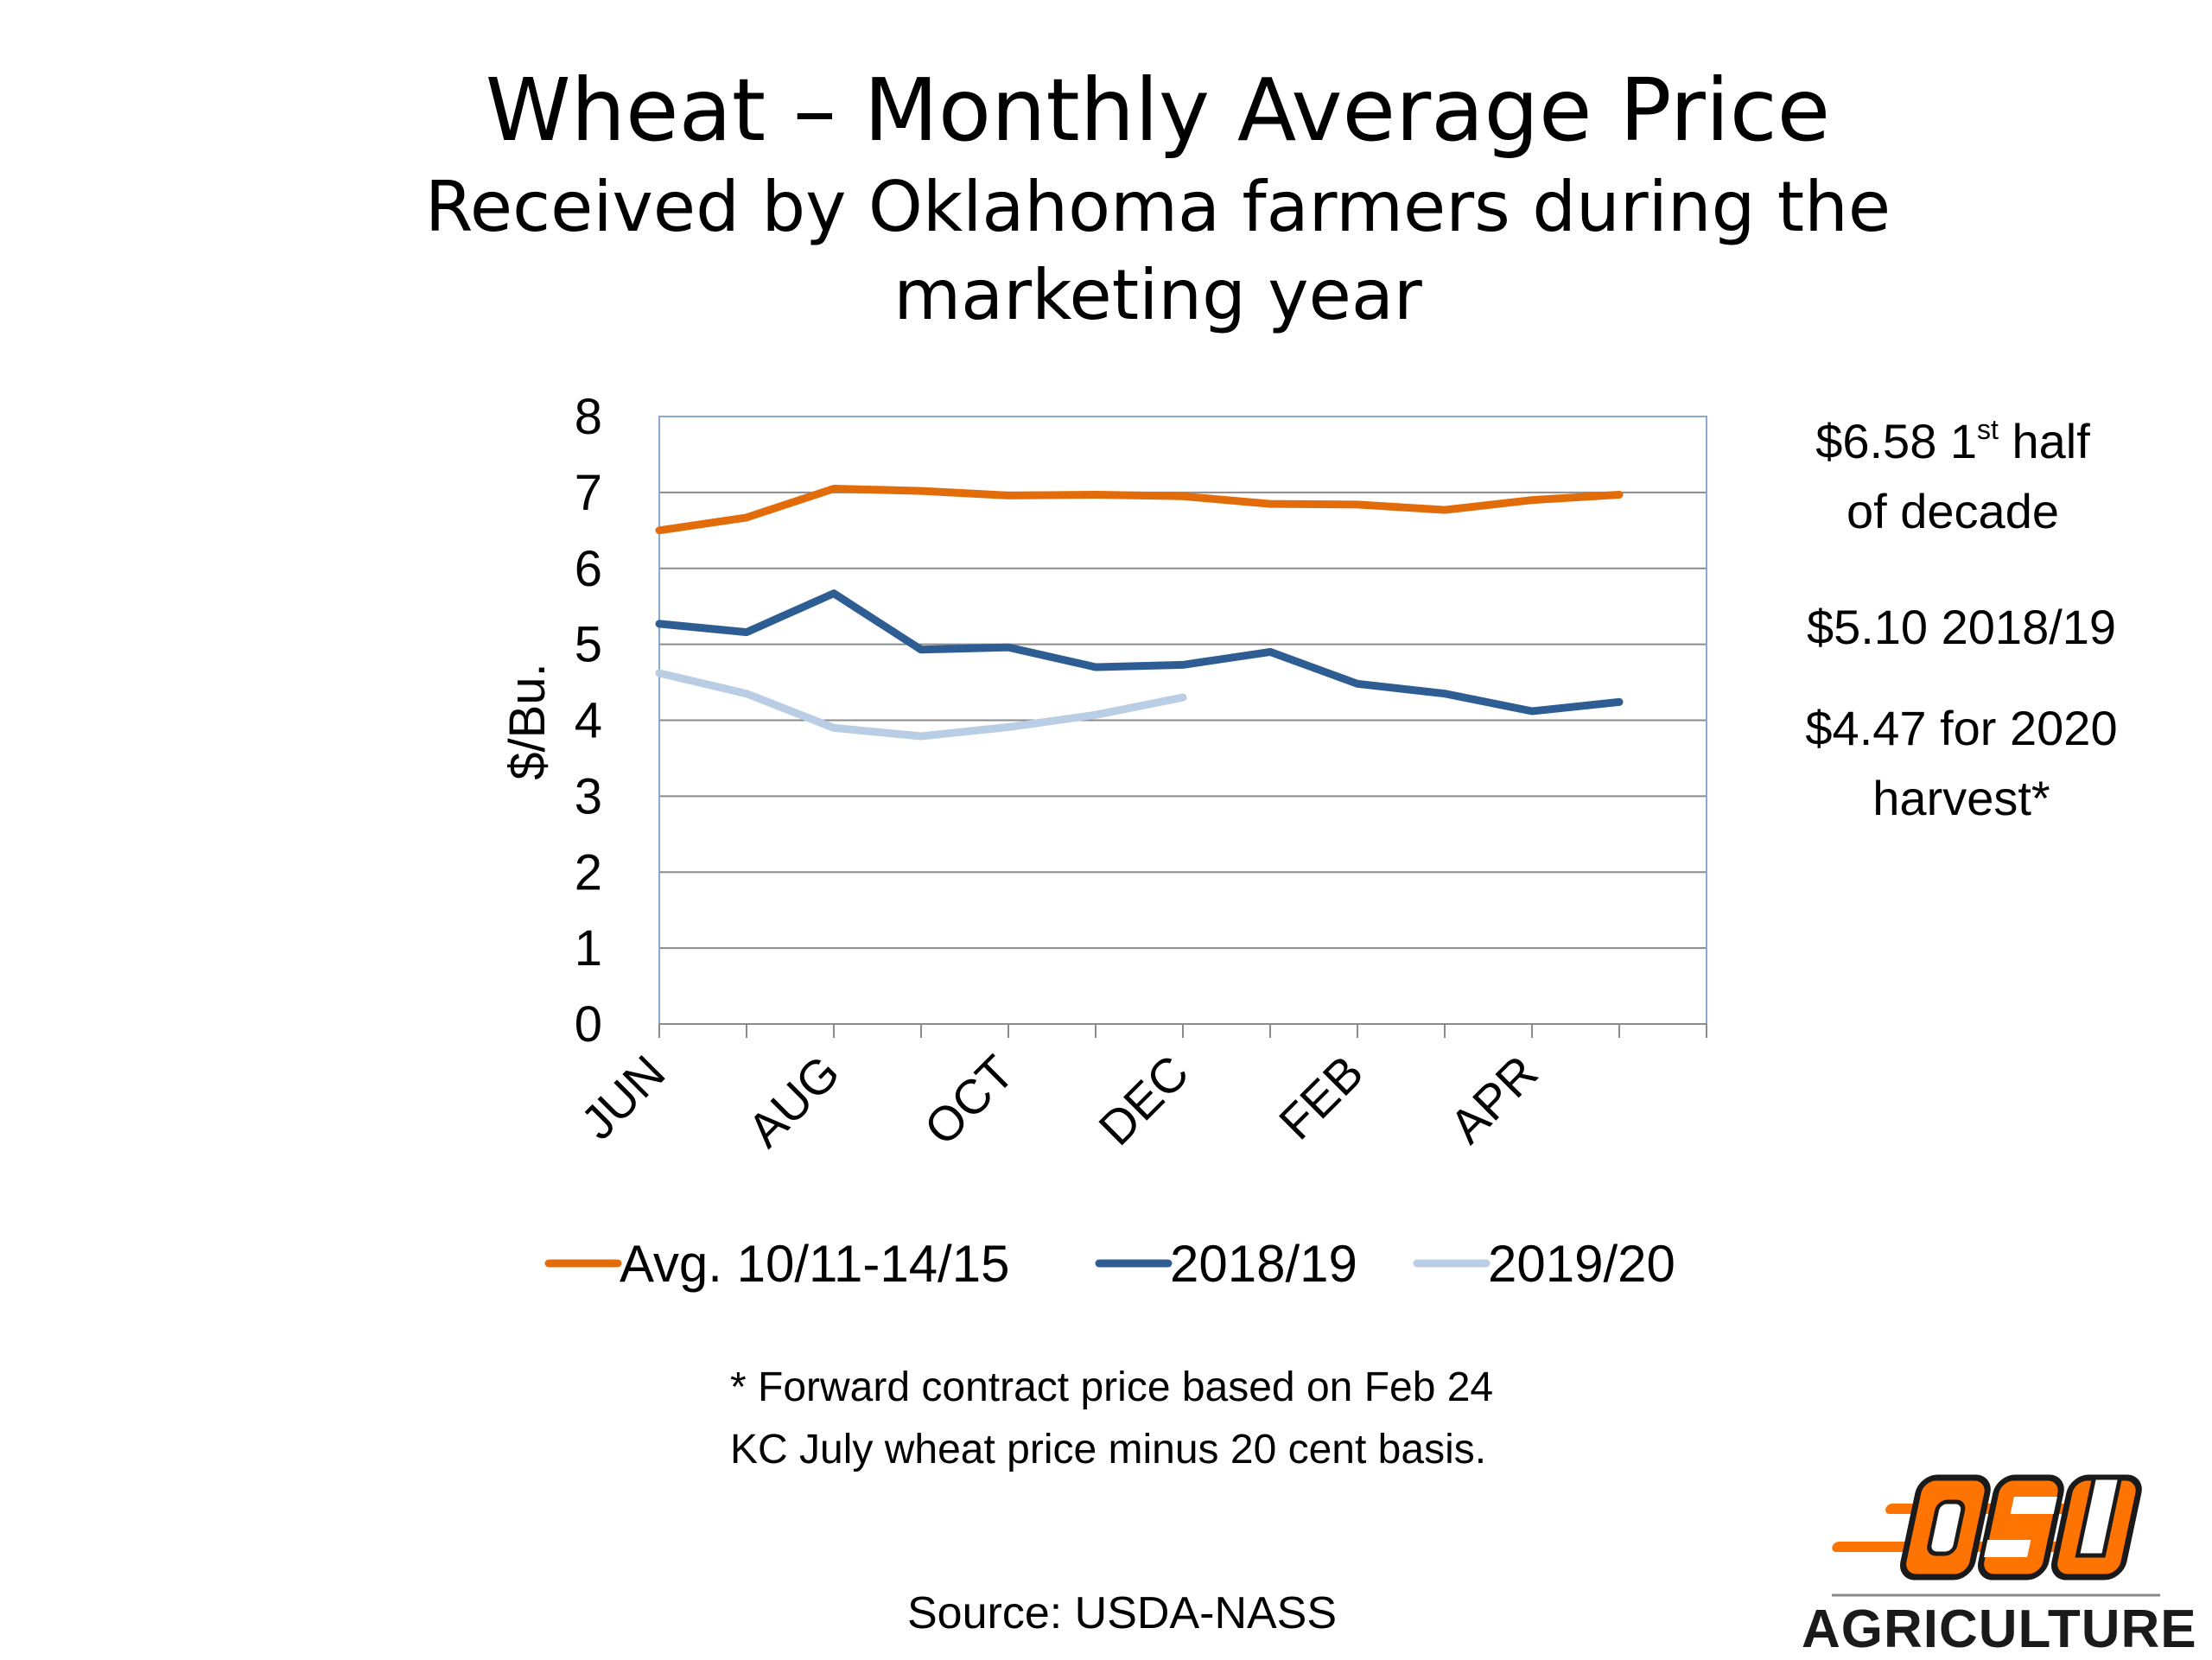 The image size is (2212, 1660). Describe the element at coordinates (1962, 627) in the screenshot. I see `annotation-2018-19: $5.10 2018/19` at that location.